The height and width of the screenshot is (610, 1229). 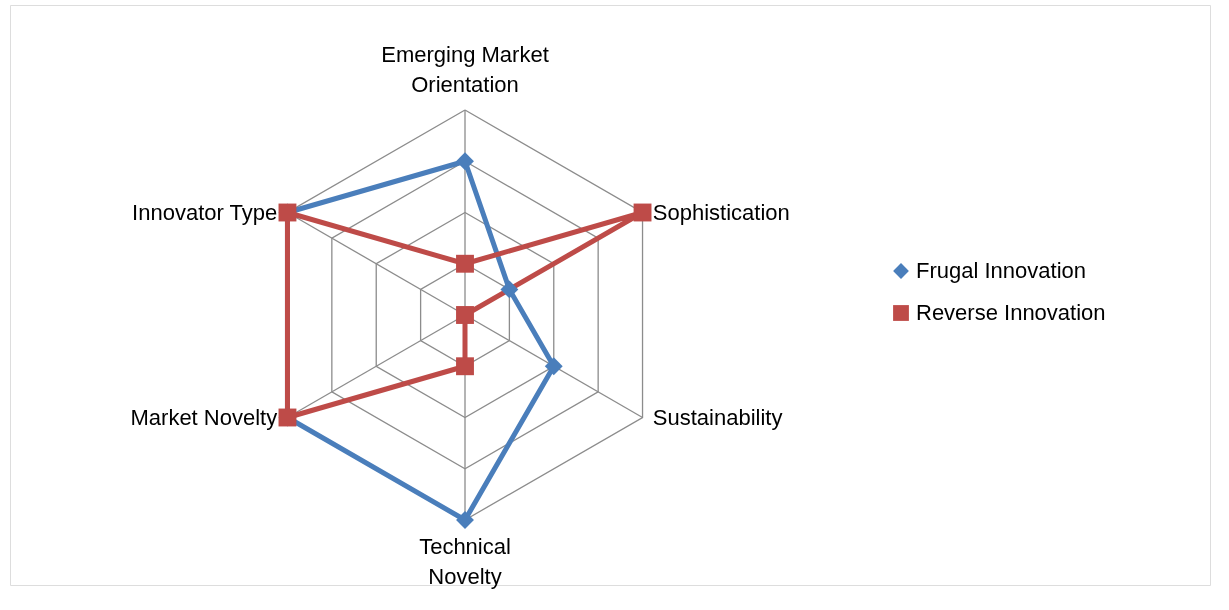 I want to click on spoke-label: Technical Novelty, so click(x=465, y=561).